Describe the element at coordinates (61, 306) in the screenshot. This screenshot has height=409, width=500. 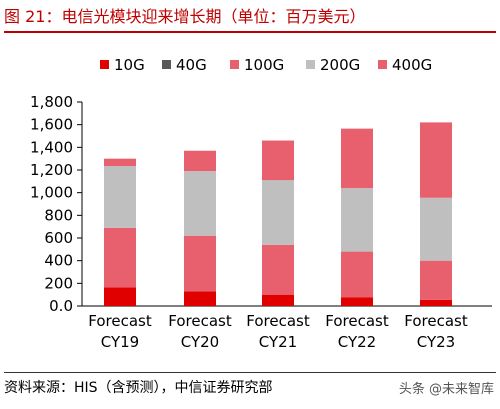
I see `y-tick-label: 0.0` at that location.